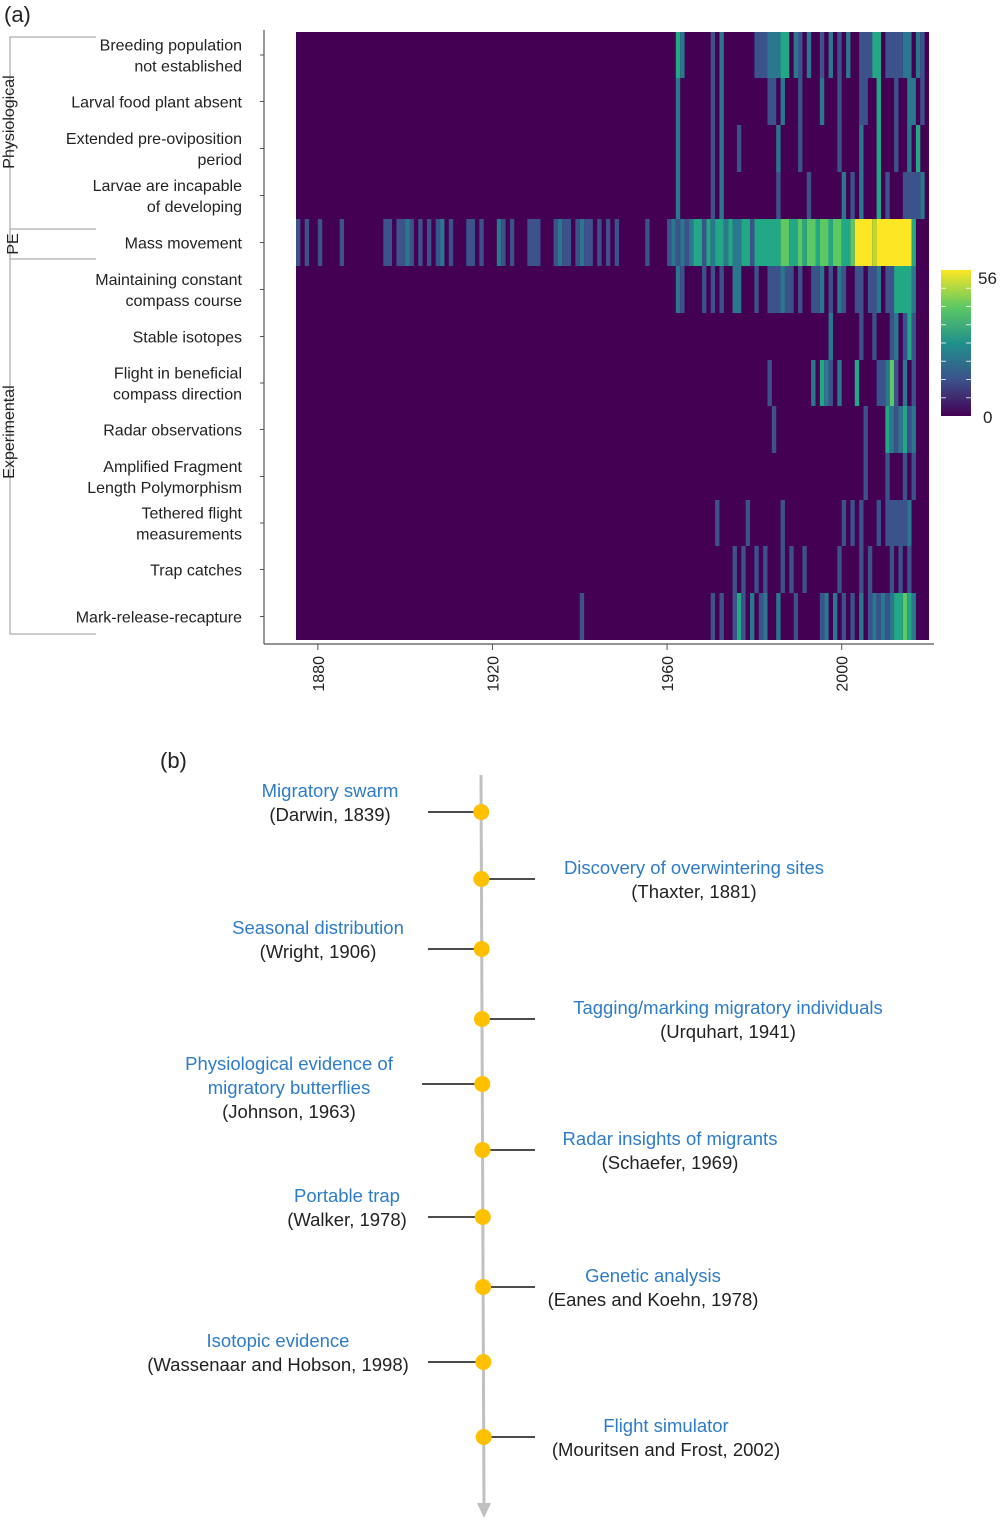 This screenshot has width=1000, height=1521. Describe the element at coordinates (156, 103) in the screenshot. I see `row-label: Larval food plant absent` at that location.